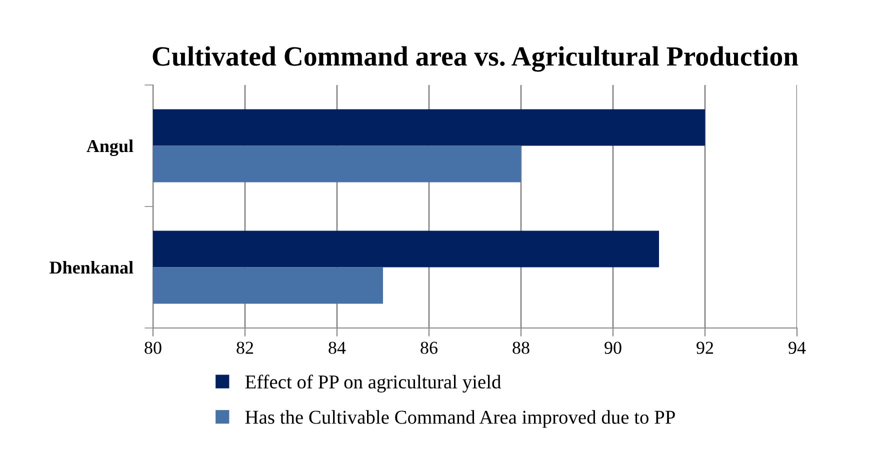 The image size is (892, 468). What do you see at coordinates (373, 383) in the screenshot?
I see `legend-label: Effect of PP on agricultural yield` at bounding box center [373, 383].